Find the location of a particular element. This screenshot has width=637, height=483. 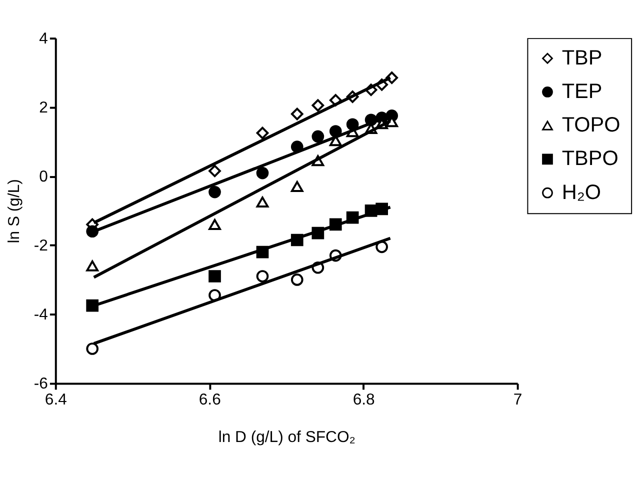

x-tick-label: 6.8 is located at coordinates (364, 400).